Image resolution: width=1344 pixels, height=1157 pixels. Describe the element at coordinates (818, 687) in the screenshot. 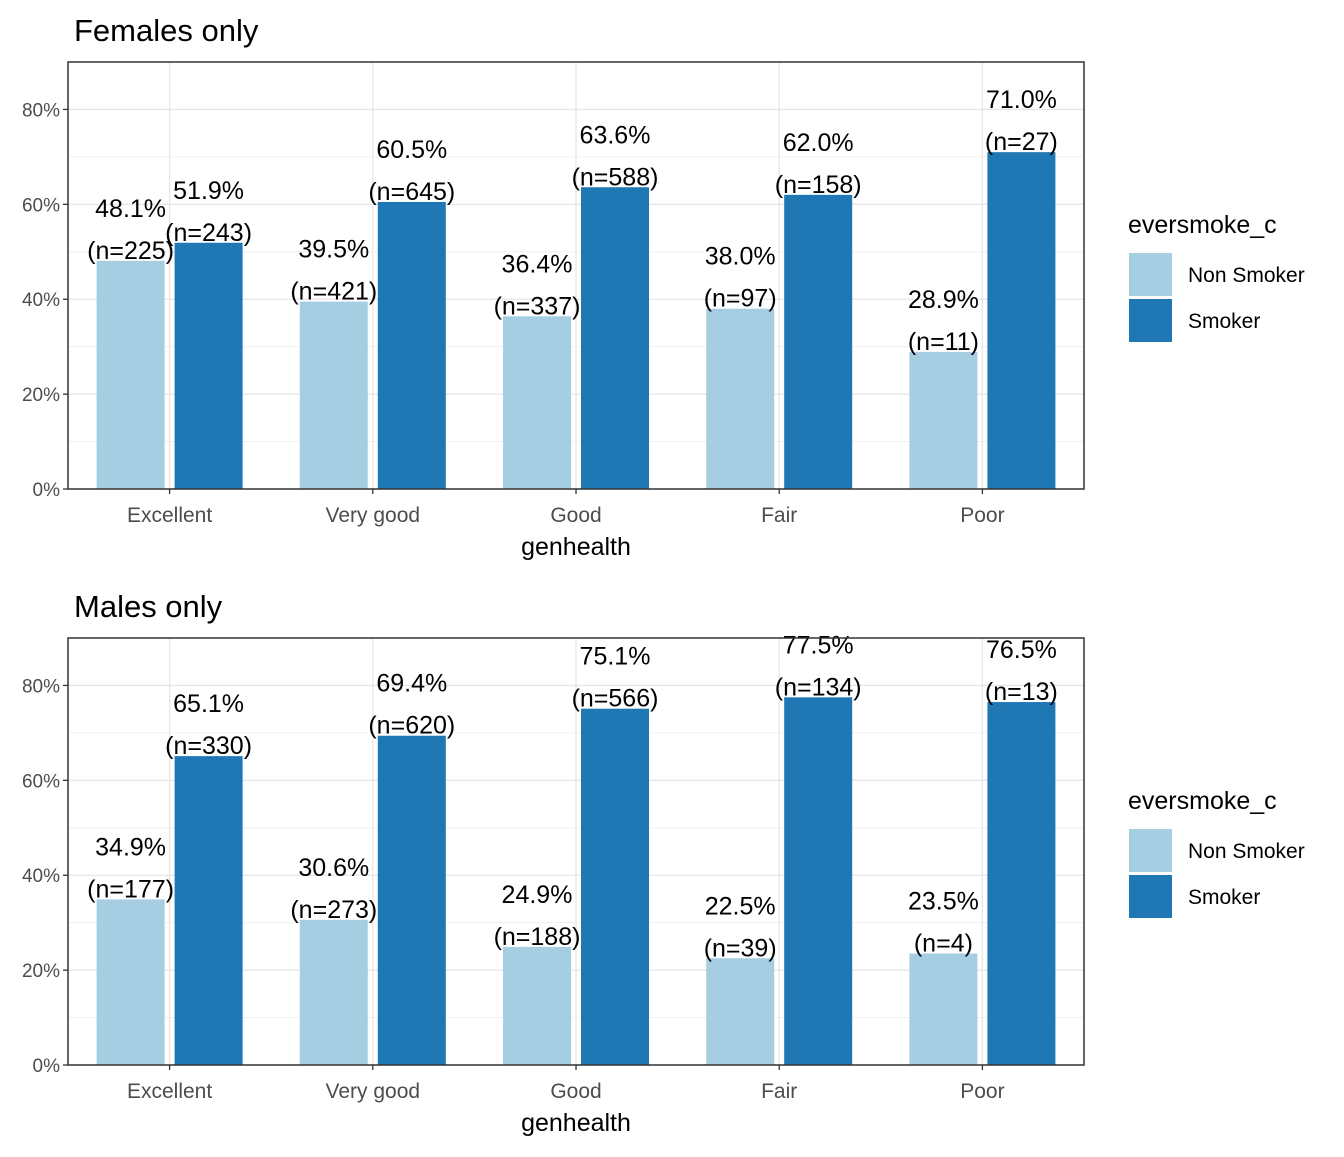

I see `bar-label-count: (n=134)` at that location.